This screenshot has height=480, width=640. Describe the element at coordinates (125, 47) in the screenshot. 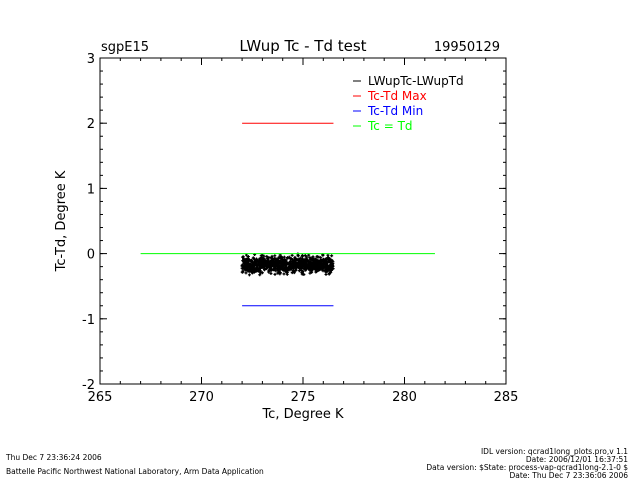

I see `site-label: sgpE15` at that location.